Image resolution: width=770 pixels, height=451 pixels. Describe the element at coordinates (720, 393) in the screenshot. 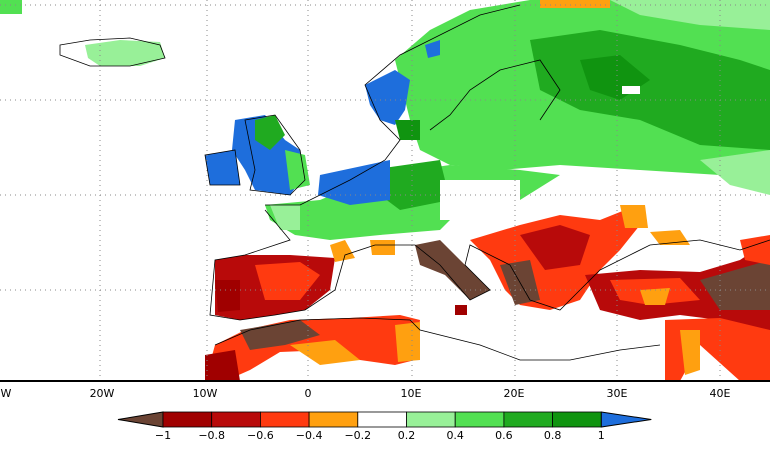

I see `x-tick-label: 40E` at that location.